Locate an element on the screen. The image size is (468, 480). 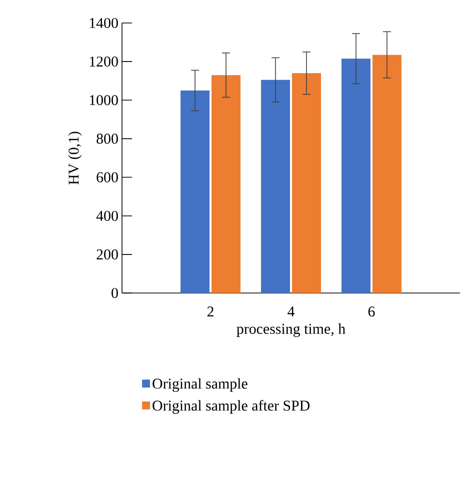
y-tick-label: 800 is located at coordinates (107, 139).